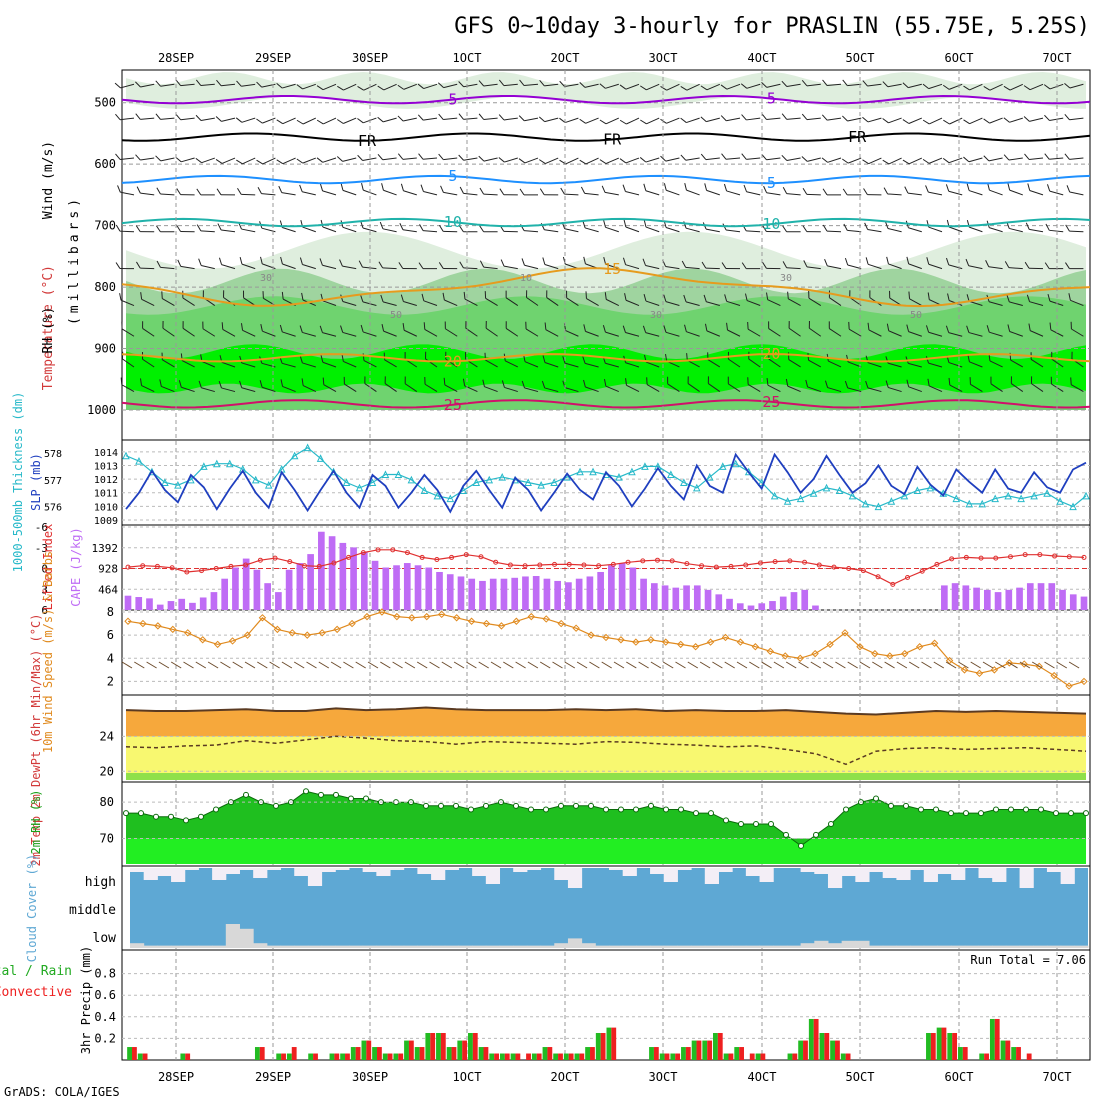 The width and height of the screenshot is (1100, 1100). I want to click on cloud-low-bar, so click(972, 946).